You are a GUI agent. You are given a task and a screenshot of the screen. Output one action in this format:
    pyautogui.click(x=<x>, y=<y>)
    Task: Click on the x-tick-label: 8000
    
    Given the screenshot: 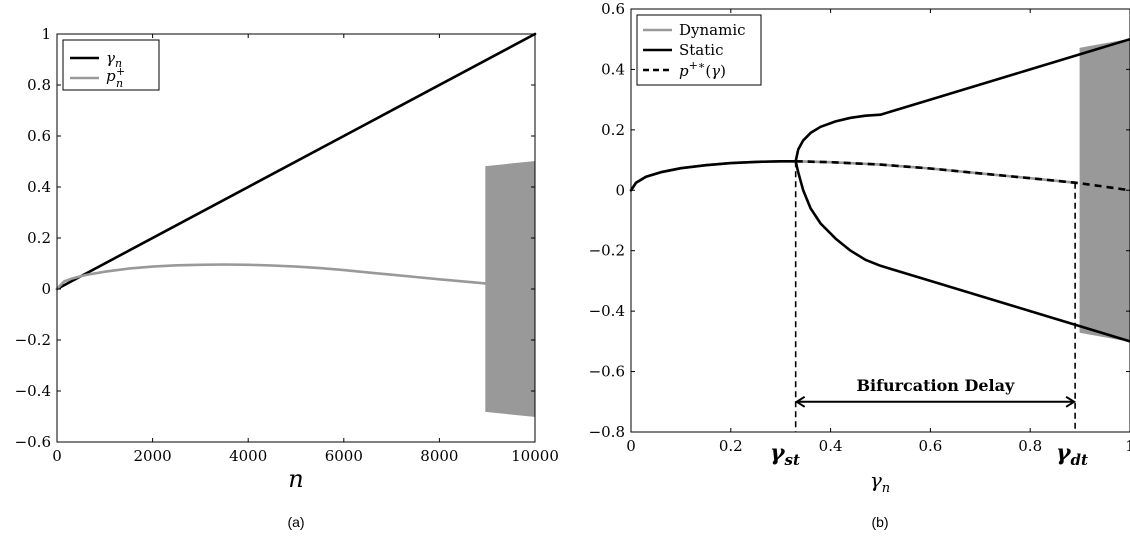 What is the action you would take?
    pyautogui.click(x=439, y=456)
    